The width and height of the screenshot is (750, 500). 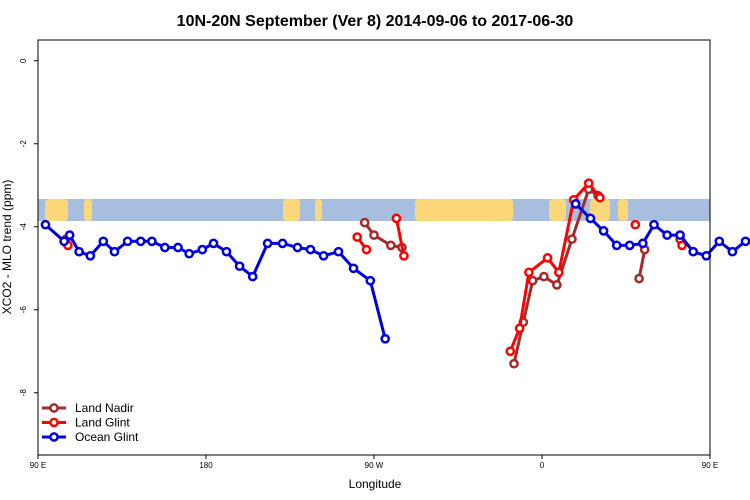 I want to click on legend-item: Land Glint, so click(x=86, y=423).